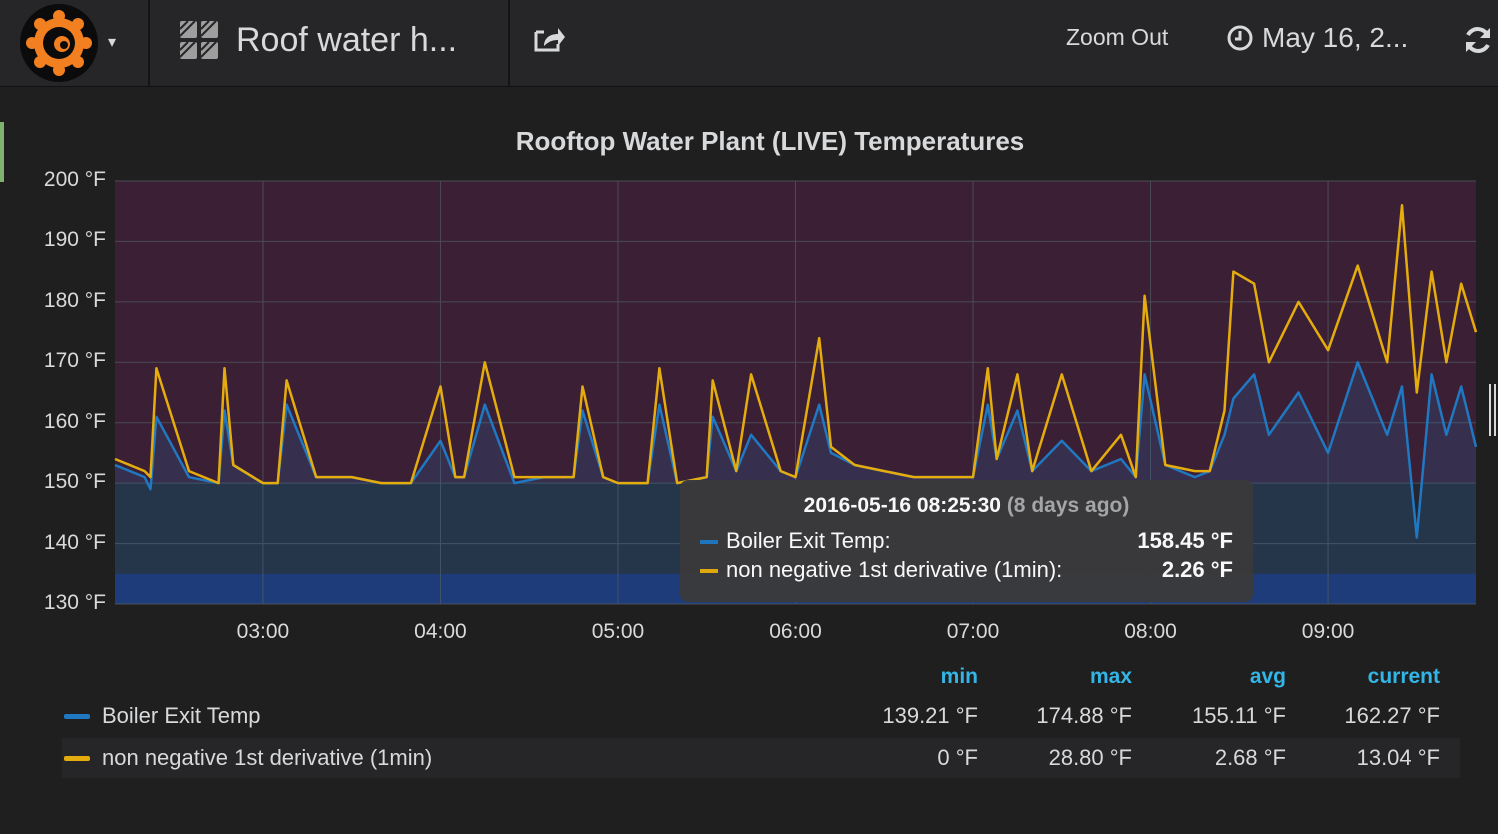 Image resolution: width=1498 pixels, height=834 pixels. I want to click on panel-title: Rooftop Water Plant (LIVE) Temperatures, so click(770, 141).